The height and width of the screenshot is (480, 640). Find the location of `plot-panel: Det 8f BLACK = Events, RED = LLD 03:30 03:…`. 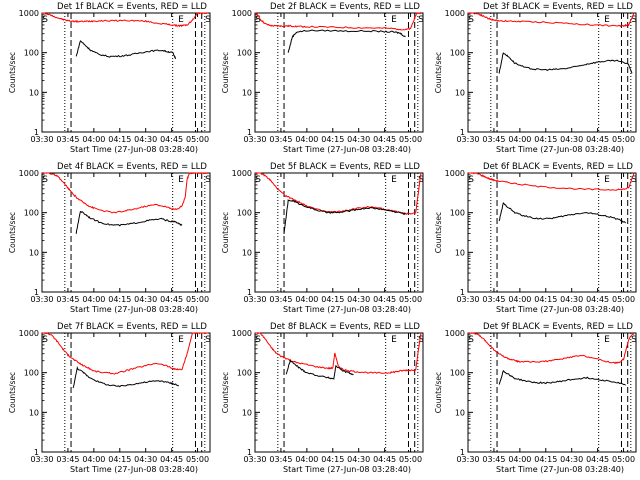

plot-panel: Det 8f BLACK = Events, RED = LLD 03:30 03:… is located at coordinates (322, 398).